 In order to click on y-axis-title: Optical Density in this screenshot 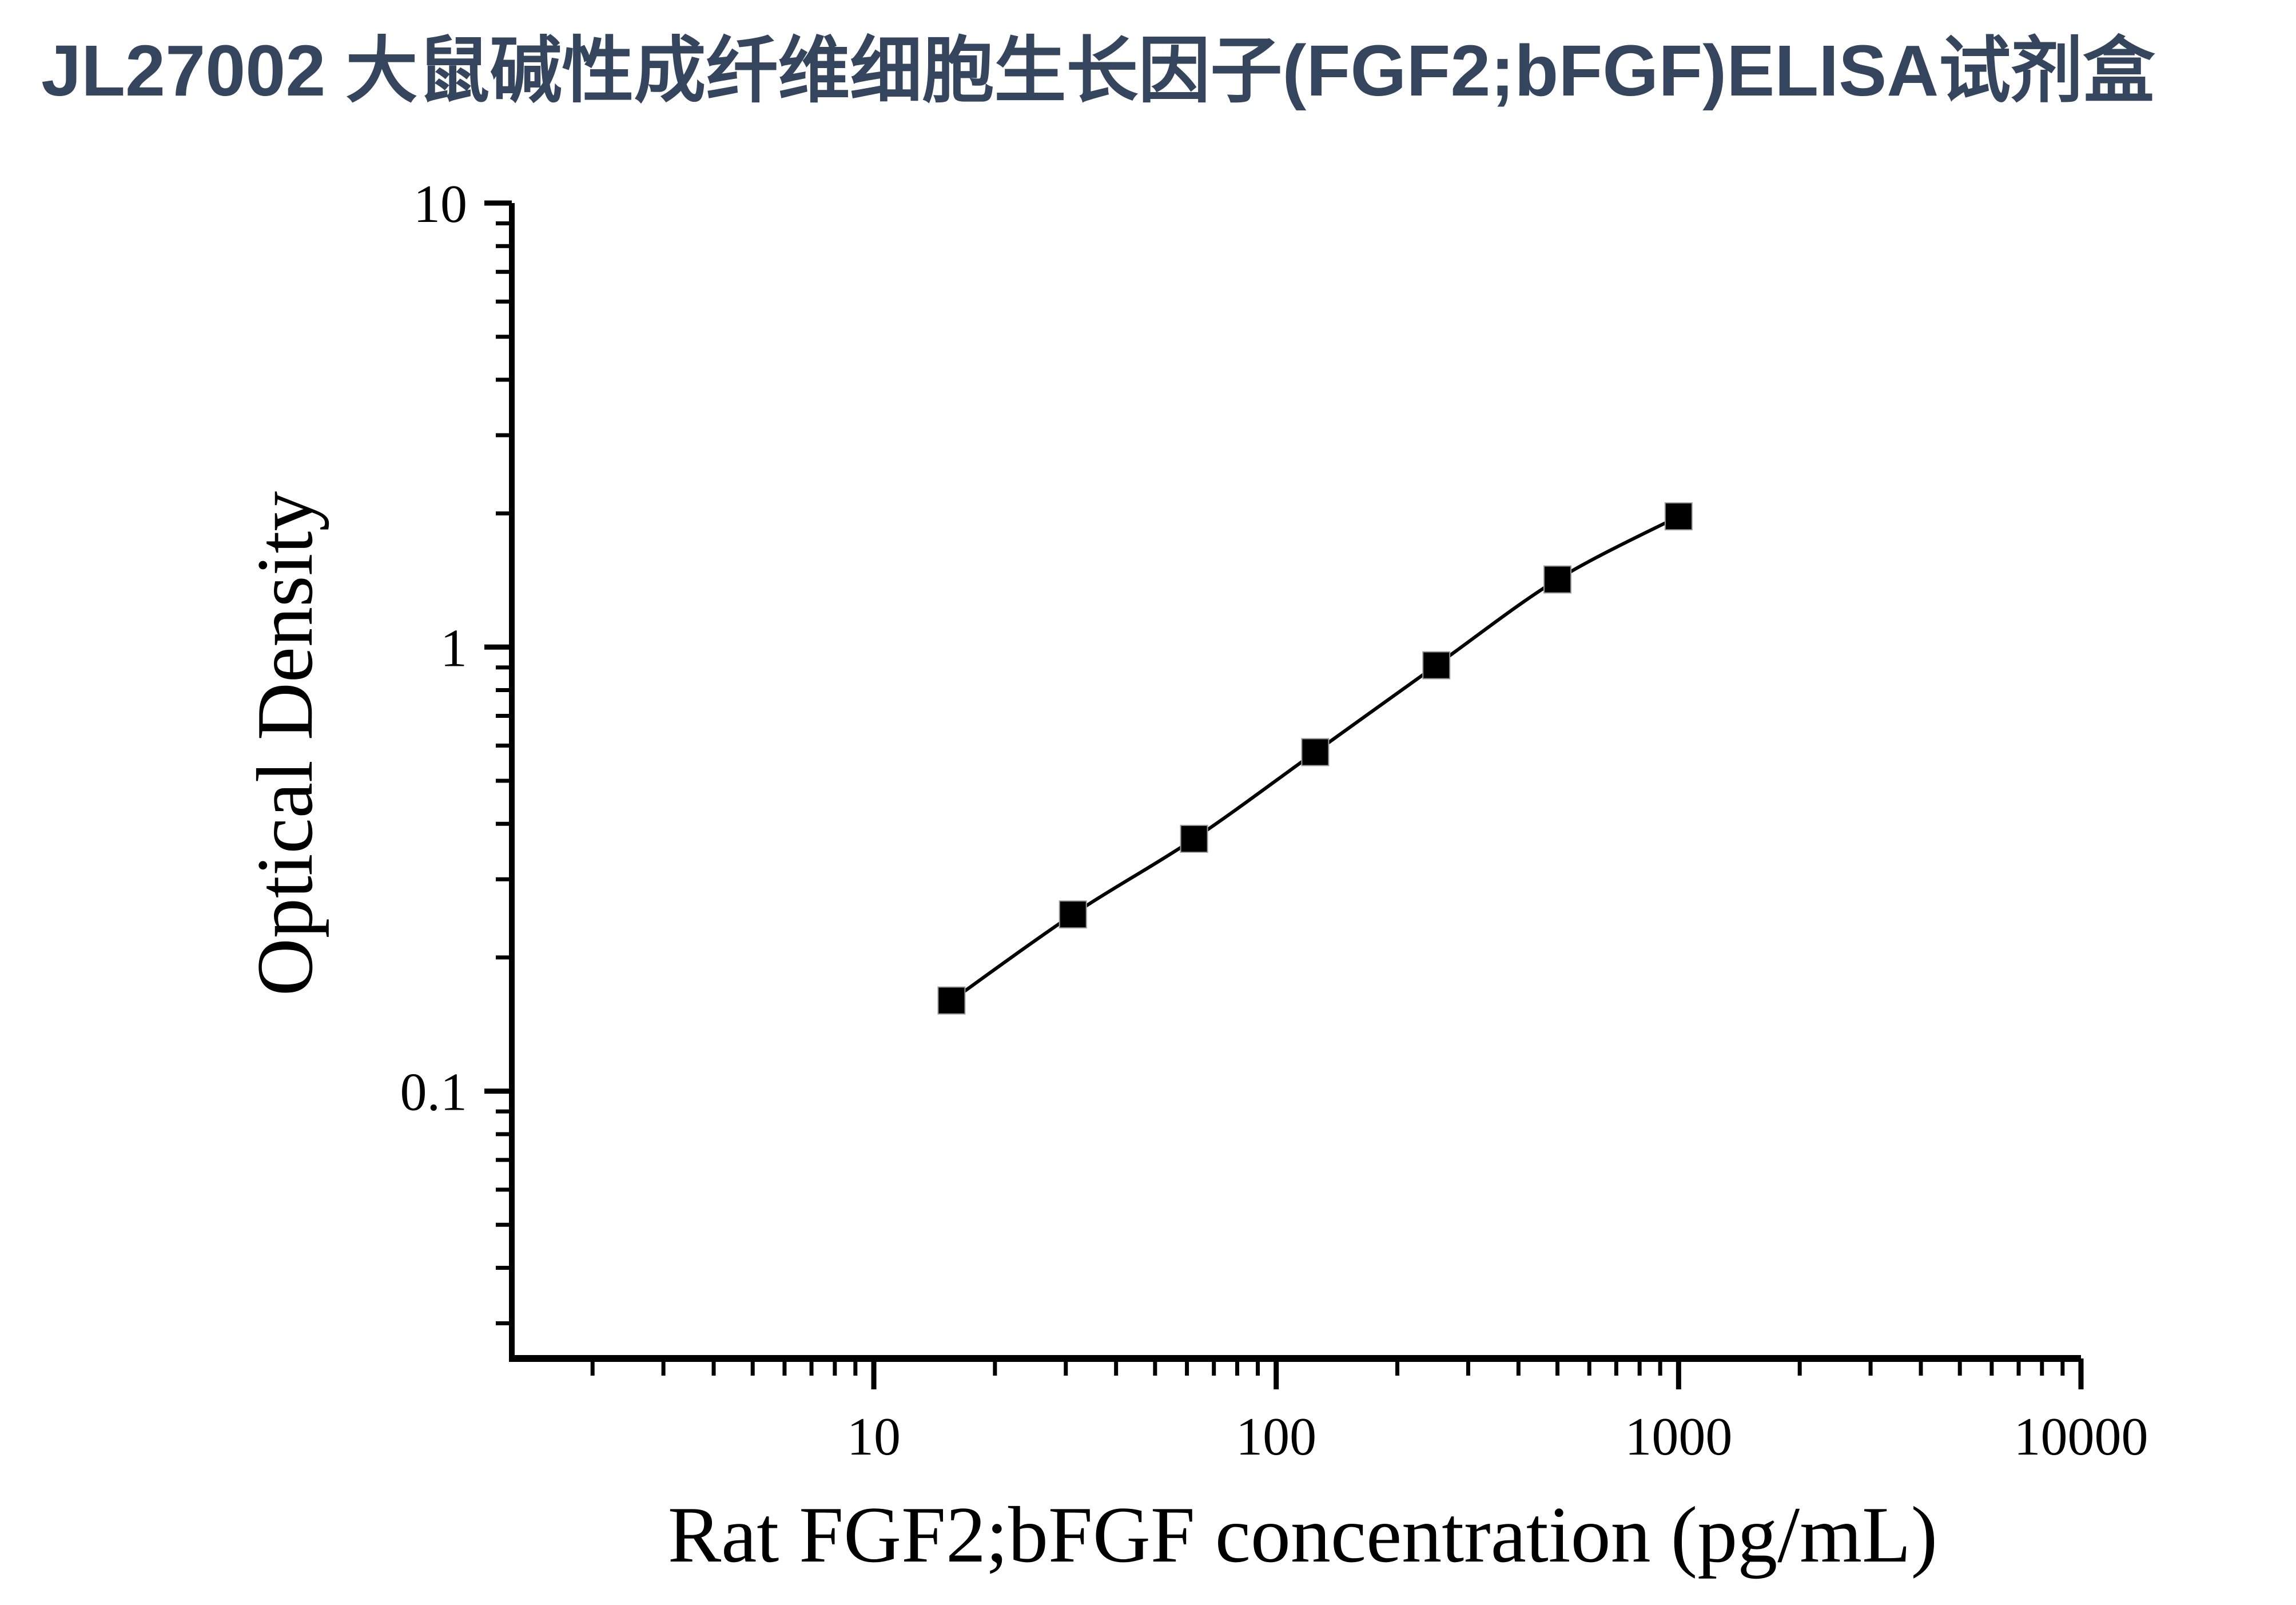, I will do `click(285, 743)`.